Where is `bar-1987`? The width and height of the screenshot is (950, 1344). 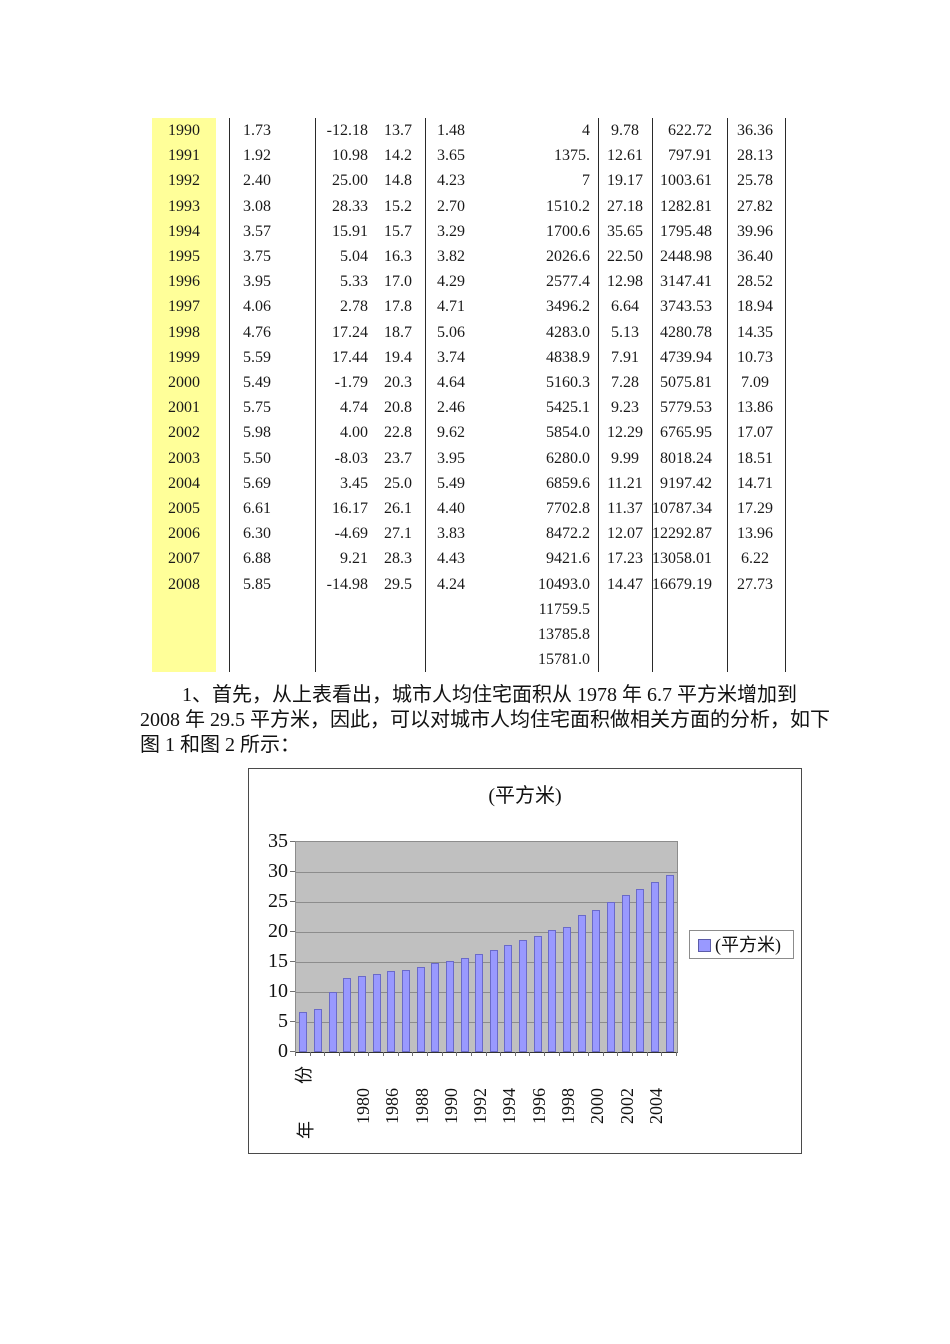 bar-1987 is located at coordinates (361, 1013).